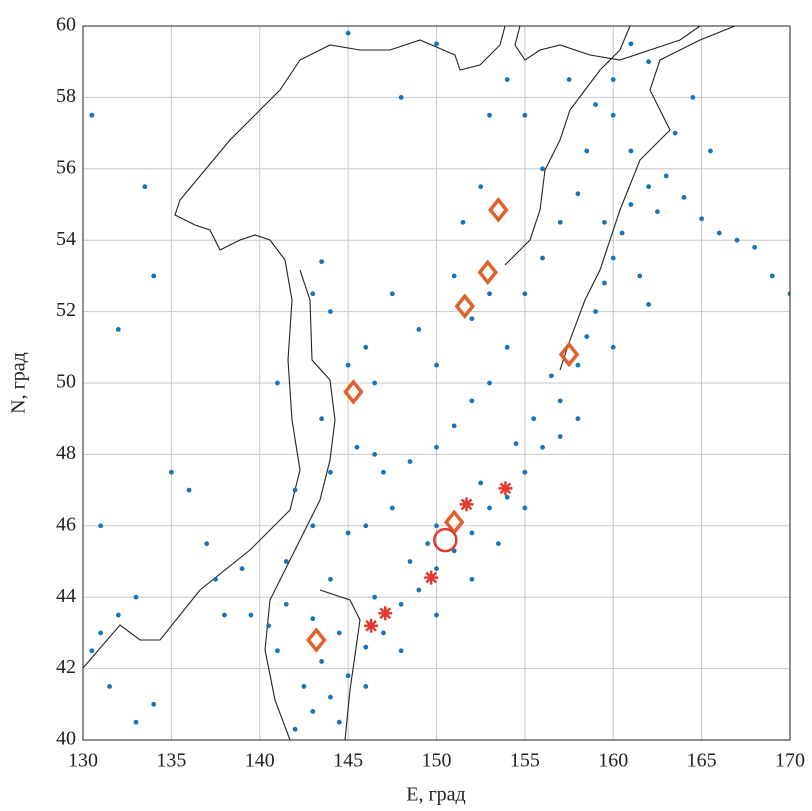 The image size is (812, 811). Describe the element at coordinates (702, 761) in the screenshot. I see `x-tick-label: 165` at that location.